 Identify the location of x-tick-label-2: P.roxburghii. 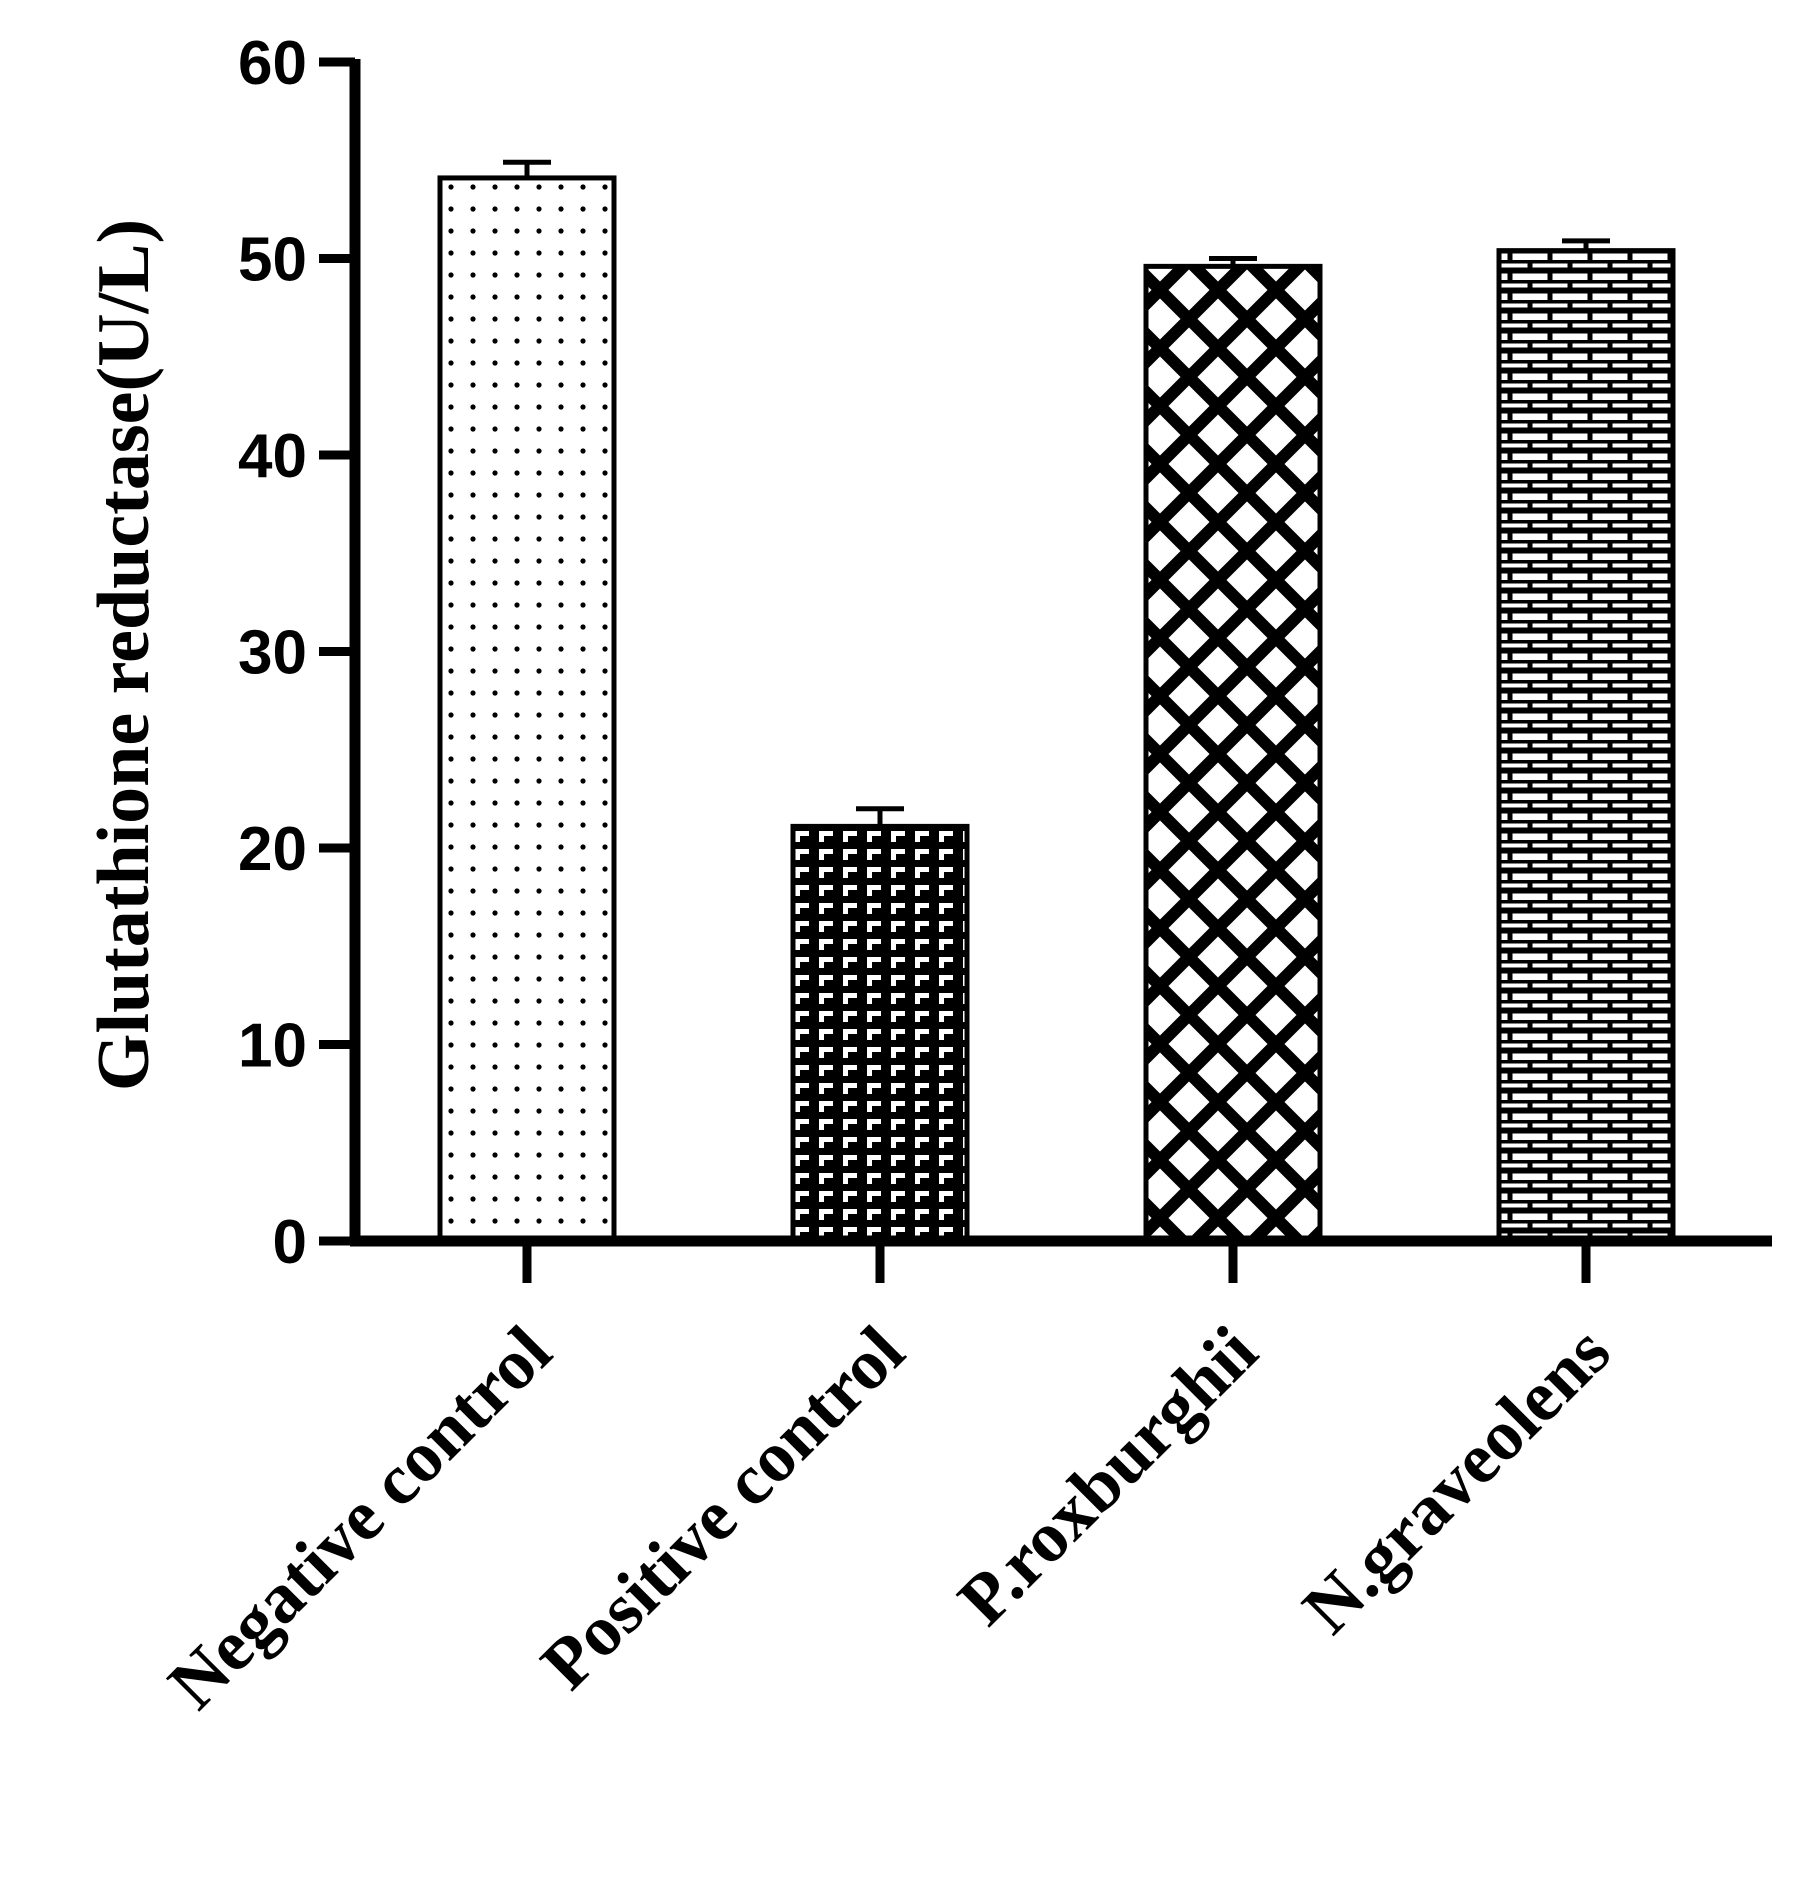
(1108, 1476).